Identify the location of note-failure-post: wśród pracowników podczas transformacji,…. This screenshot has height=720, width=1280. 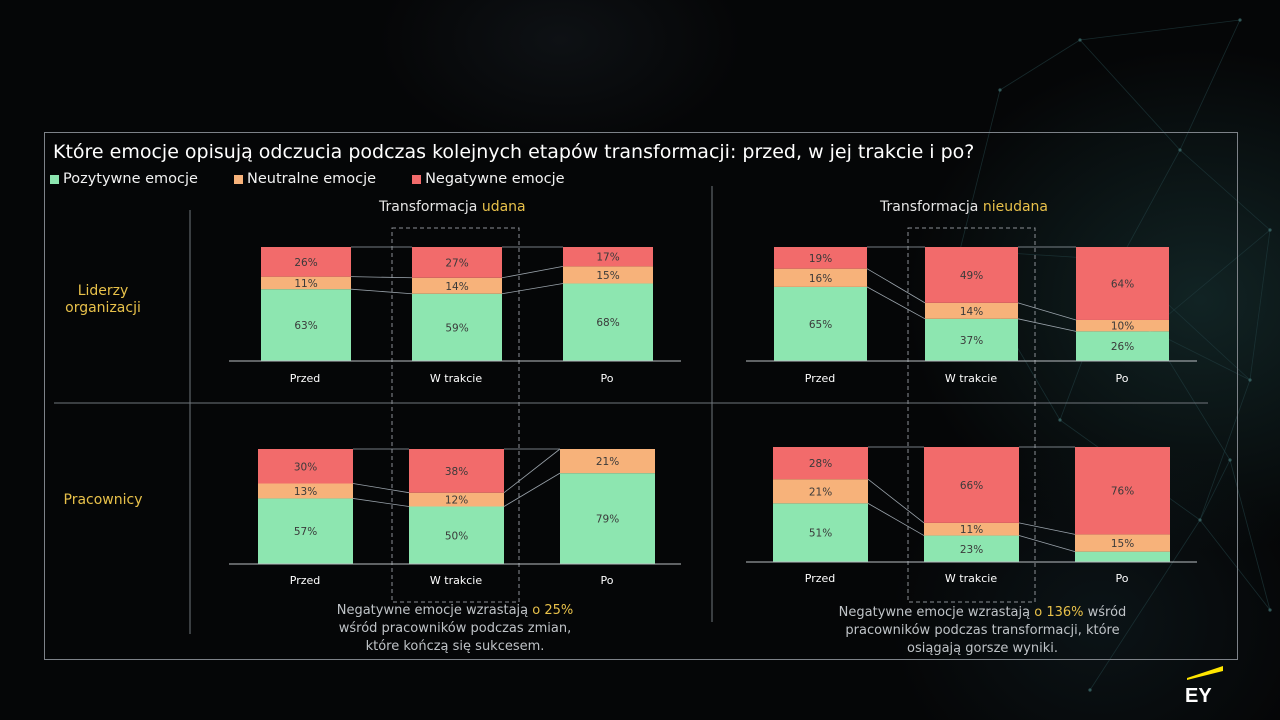
(986, 630).